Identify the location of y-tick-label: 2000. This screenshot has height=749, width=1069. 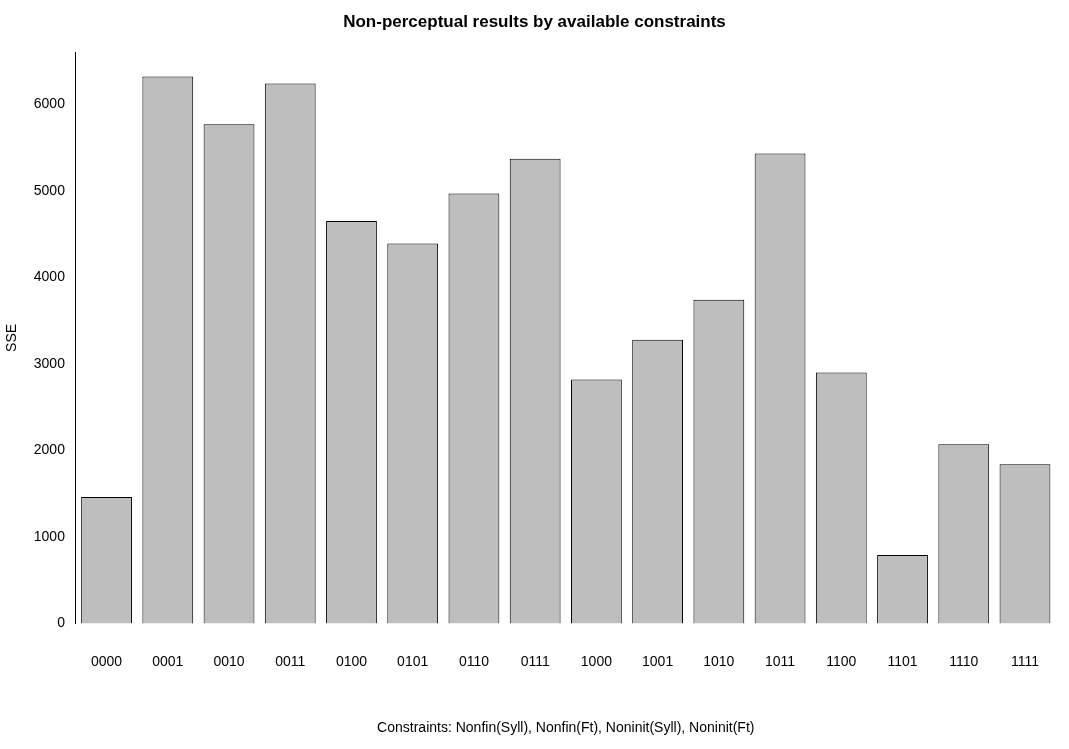
(49, 449).